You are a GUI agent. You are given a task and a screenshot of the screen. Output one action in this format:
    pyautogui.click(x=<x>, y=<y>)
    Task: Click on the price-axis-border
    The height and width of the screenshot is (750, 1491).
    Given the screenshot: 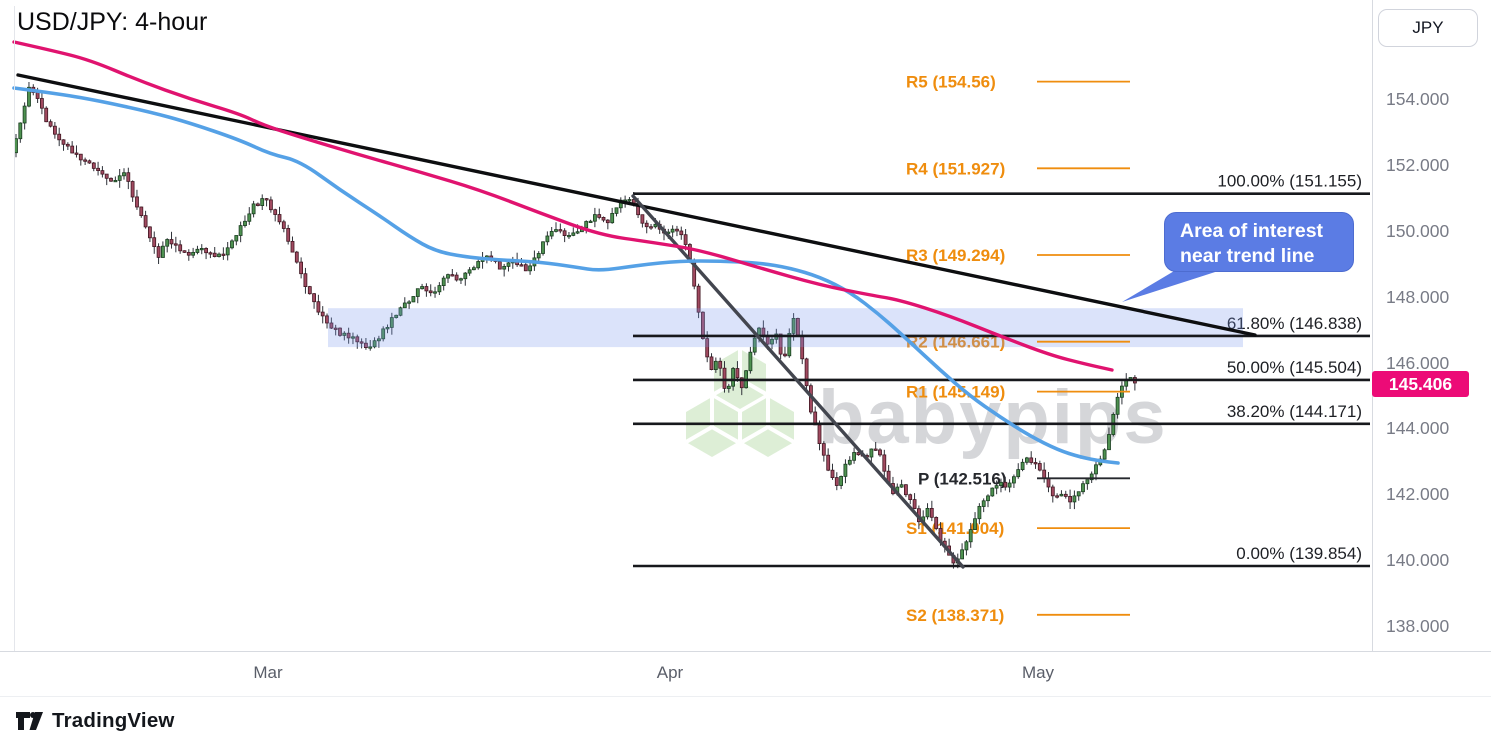 What is the action you would take?
    pyautogui.click(x=1372, y=347)
    